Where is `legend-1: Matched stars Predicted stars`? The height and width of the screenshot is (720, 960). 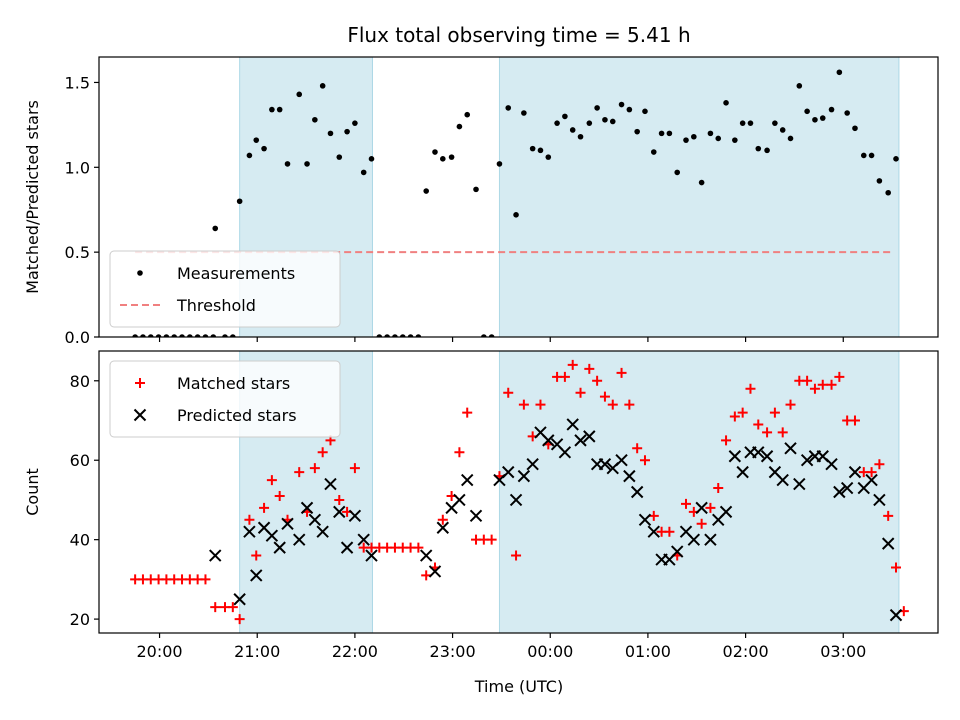
legend-1: Matched stars Predicted stars is located at coordinates (225, 399).